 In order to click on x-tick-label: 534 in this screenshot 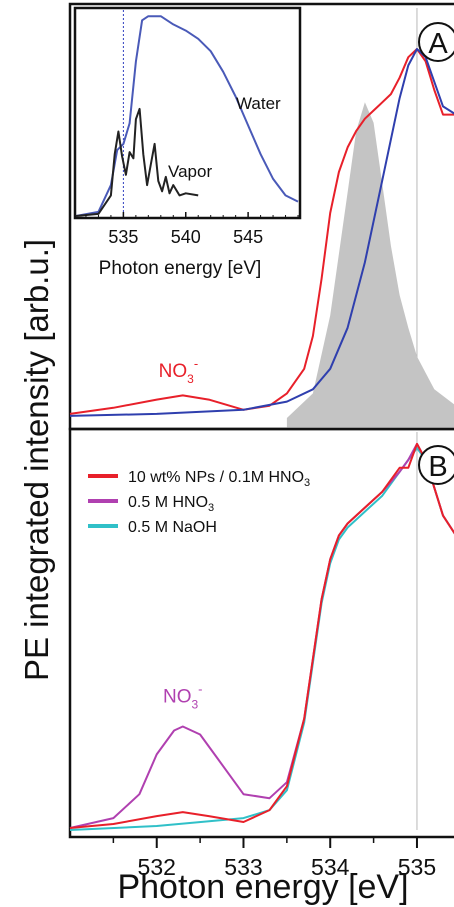, I will do `click(330, 867)`.